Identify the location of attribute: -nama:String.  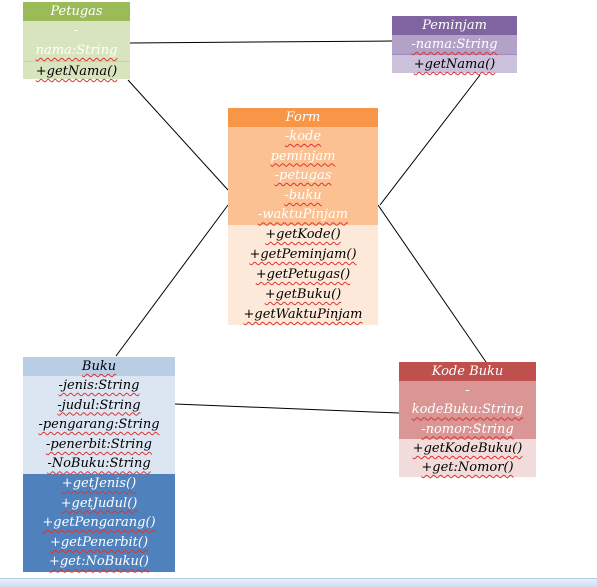
(454, 44).